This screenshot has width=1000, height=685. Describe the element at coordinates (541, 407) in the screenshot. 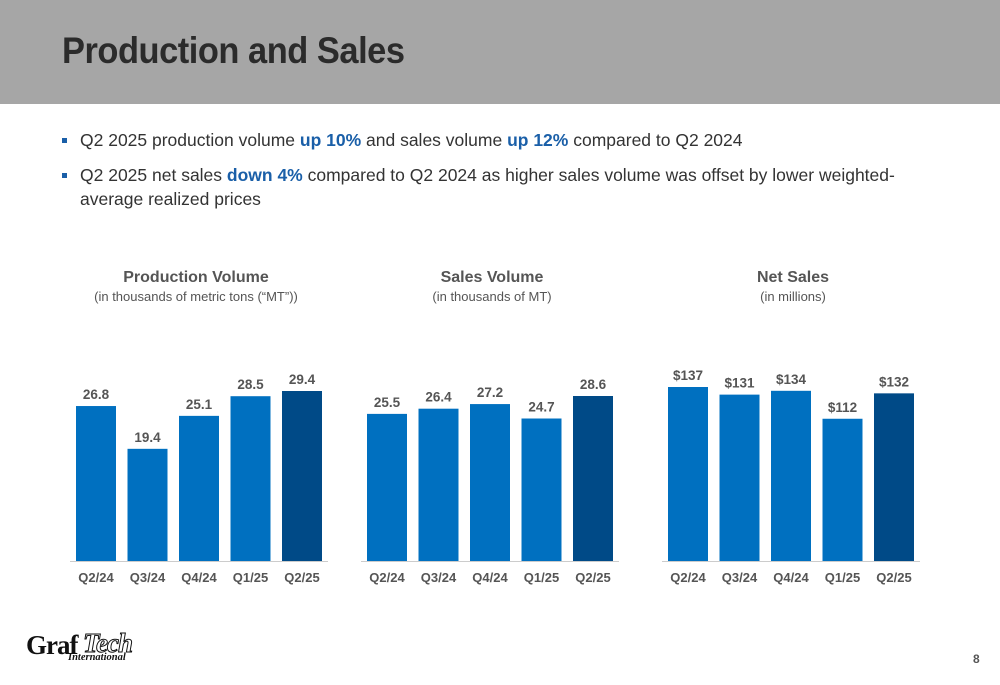

I see `sales-volume-data-label: 24.7` at that location.